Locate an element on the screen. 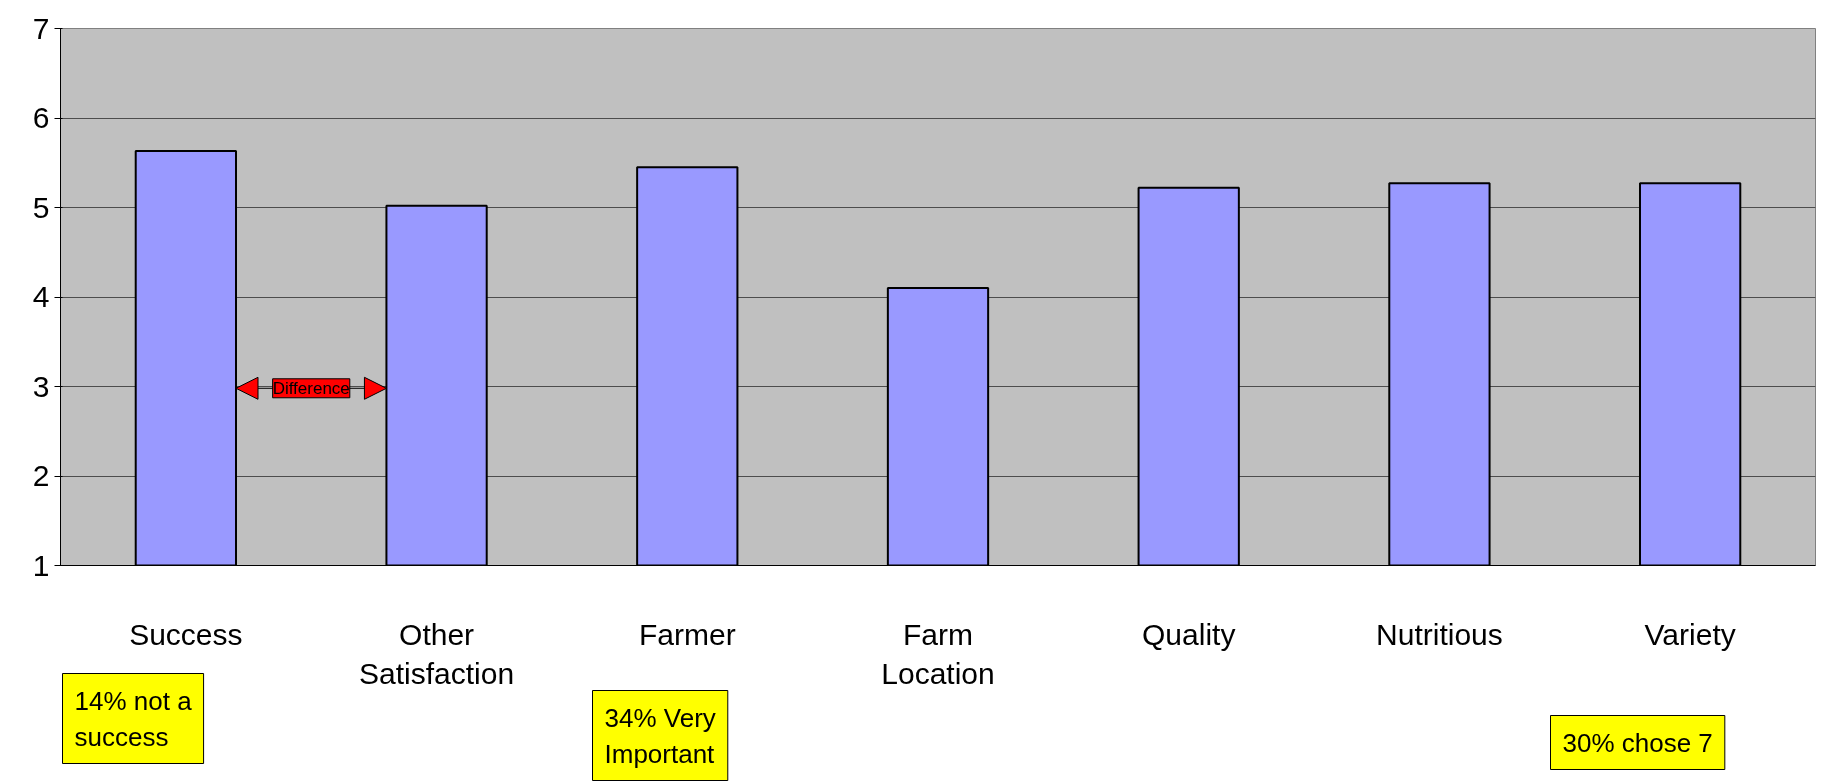 This screenshot has height=782, width=1825. y-tick-label: 2 is located at coordinates (41, 475).